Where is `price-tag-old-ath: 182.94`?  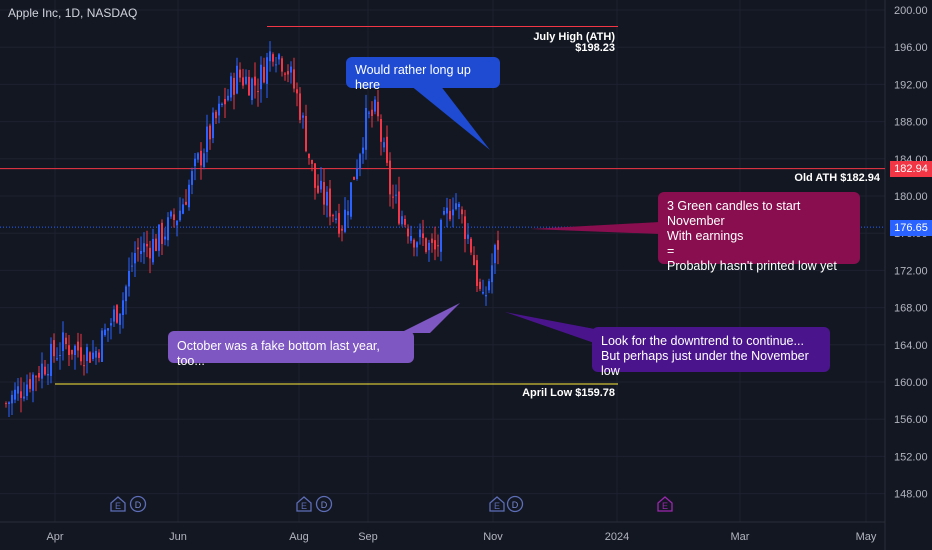 price-tag-old-ath: 182.94 is located at coordinates (911, 169).